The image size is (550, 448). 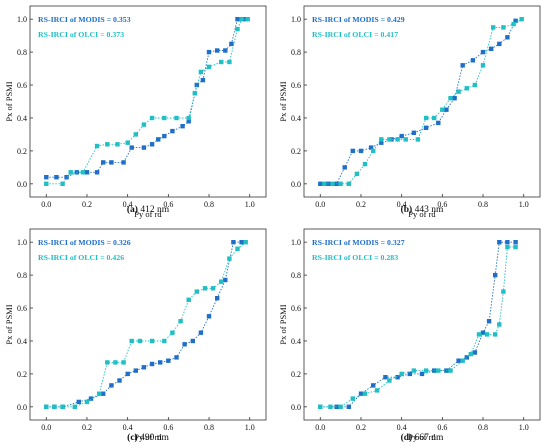 What do you see at coordinates (524, 427) in the screenshot?
I see `x-tick-label: 1.0` at bounding box center [524, 427].